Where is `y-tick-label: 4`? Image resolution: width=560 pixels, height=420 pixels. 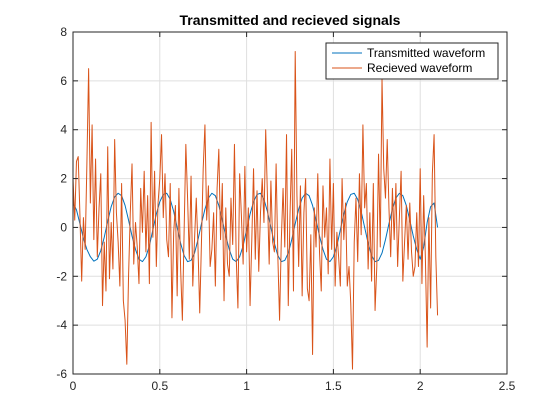 y-tick-label: 4 is located at coordinates (63, 130).